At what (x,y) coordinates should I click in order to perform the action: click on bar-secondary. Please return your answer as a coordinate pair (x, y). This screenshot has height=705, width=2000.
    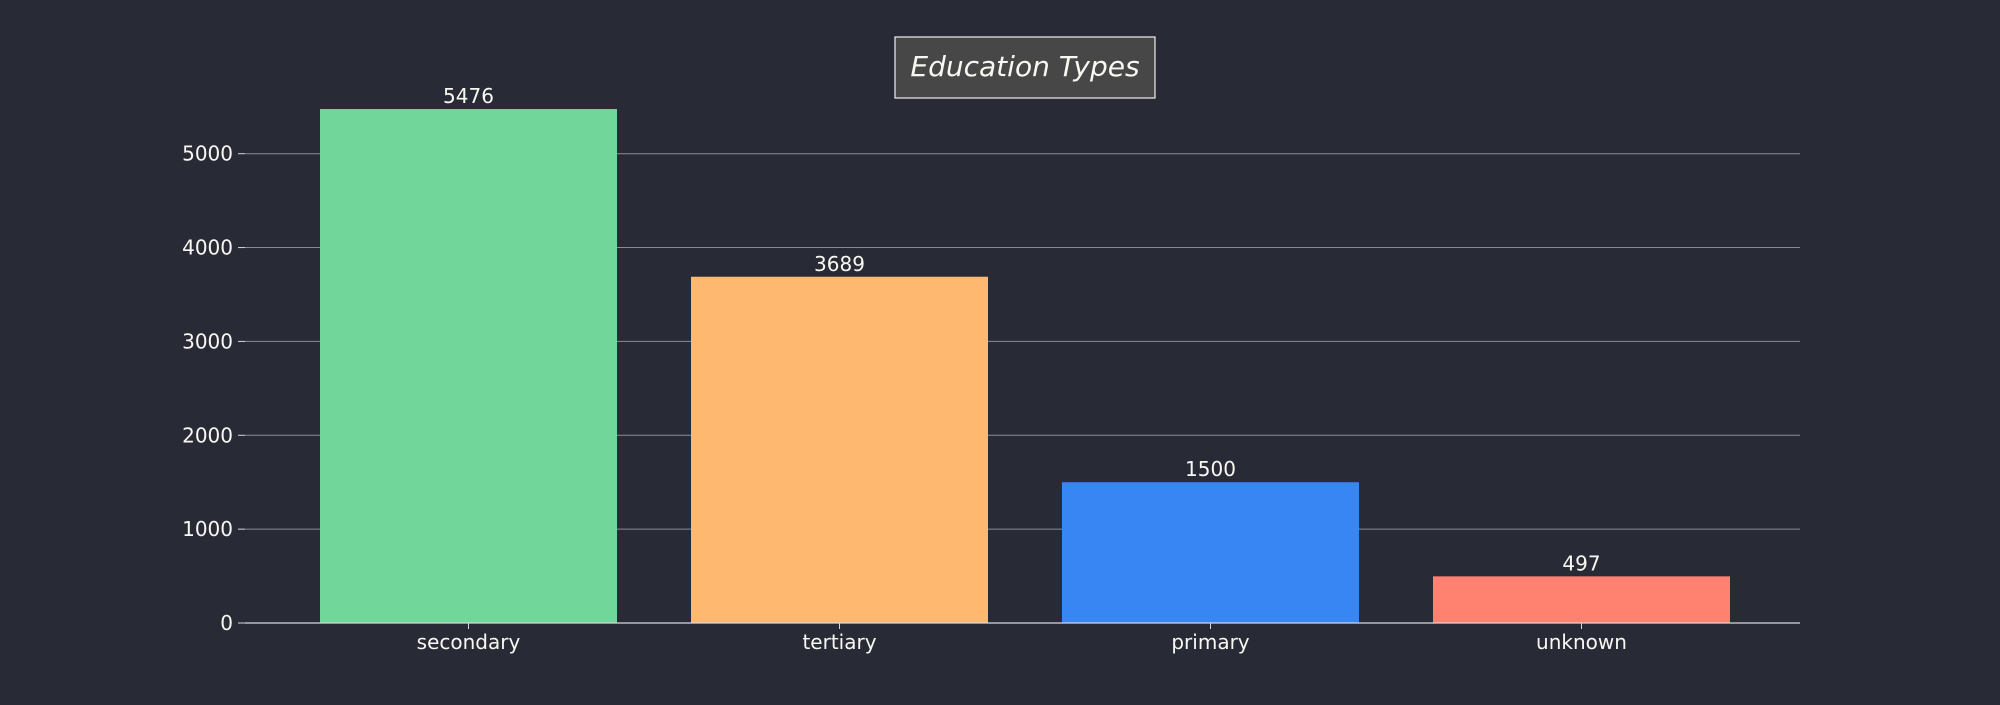
    Looking at the image, I should click on (468, 366).